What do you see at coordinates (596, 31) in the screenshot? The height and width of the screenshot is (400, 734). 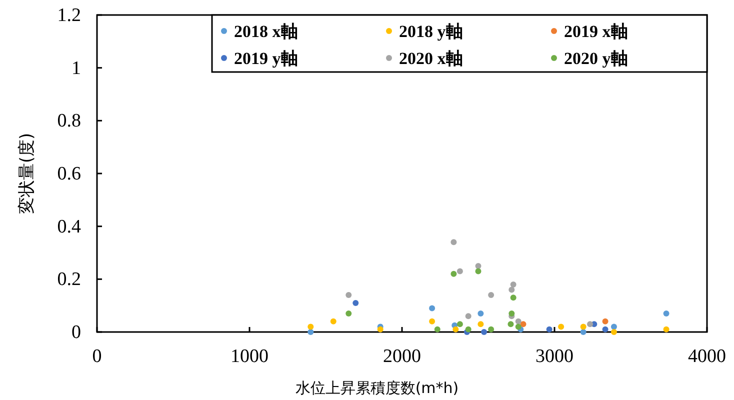 I see `legend-label: 2019 x軸` at bounding box center [596, 31].